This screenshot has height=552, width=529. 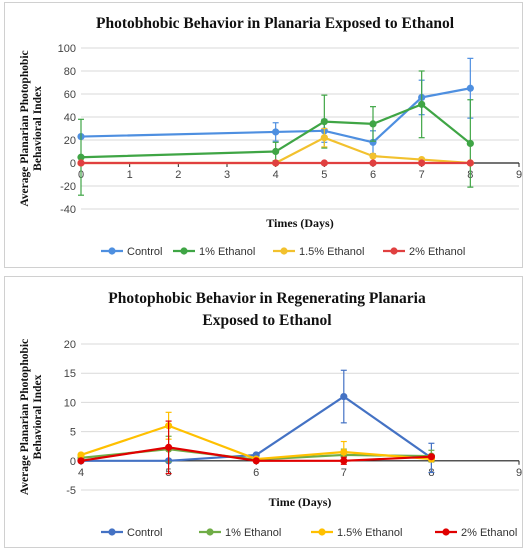 I want to click on x-axis-title: Times (Days), so click(x=299, y=223).